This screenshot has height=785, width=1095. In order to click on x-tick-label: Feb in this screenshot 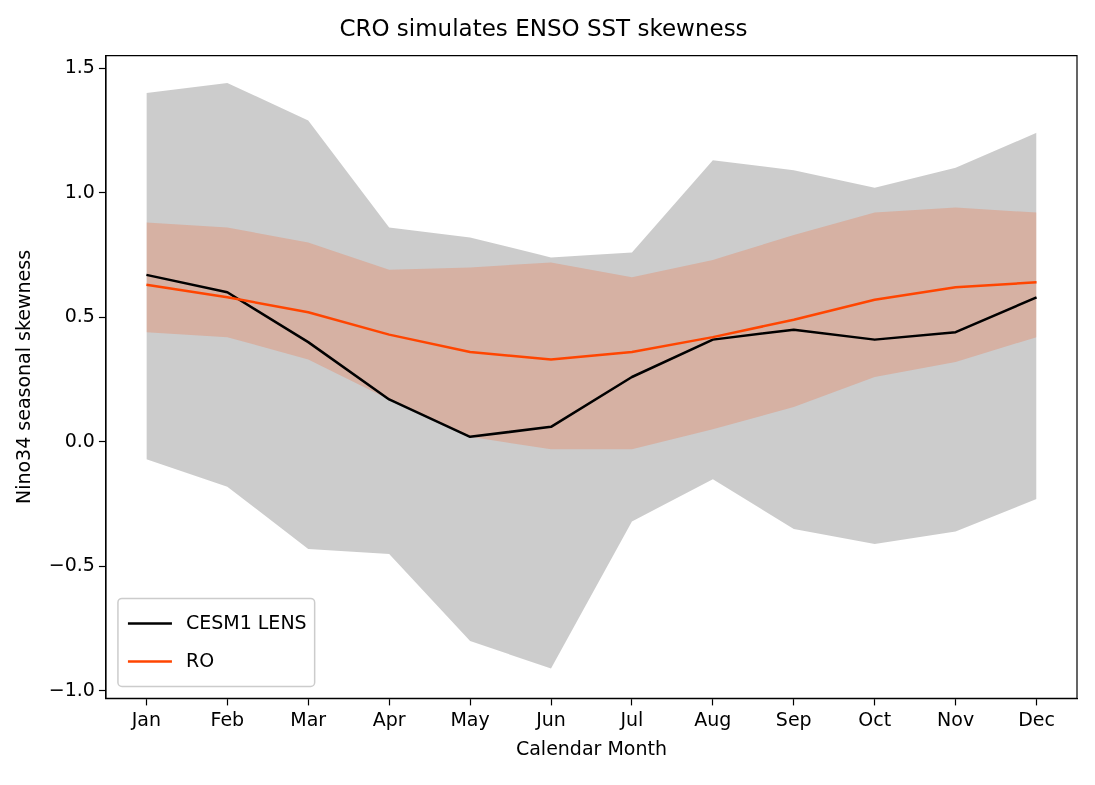, I will do `click(227, 718)`.